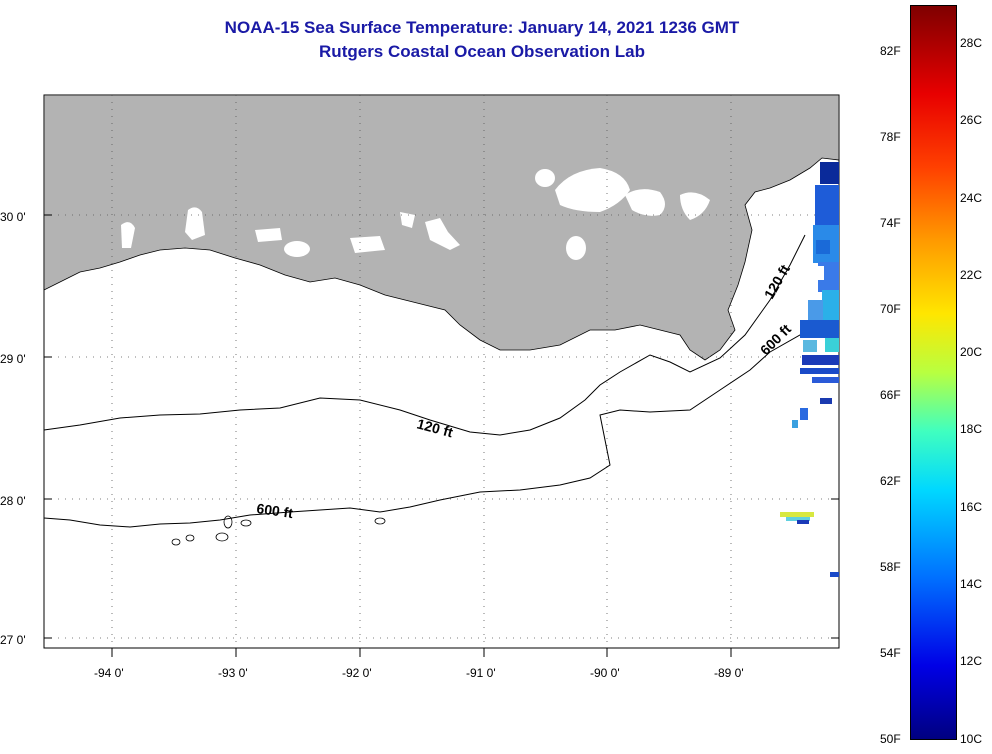  What do you see at coordinates (971, 275) in the screenshot?
I see `colorbar-c-22: 22C` at bounding box center [971, 275].